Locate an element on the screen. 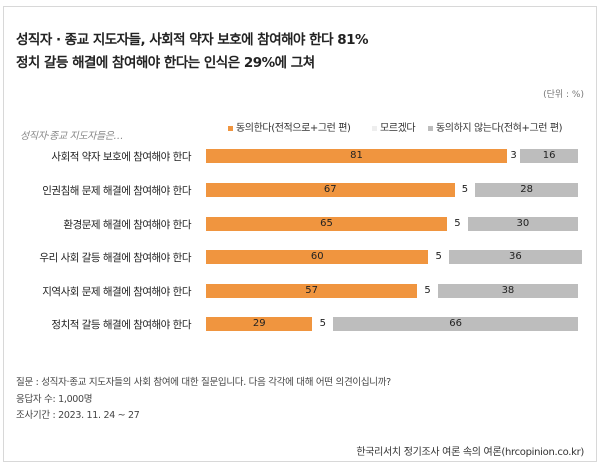 Image resolution: width=600 pixels, height=468 pixels. footer-period: 조사기간 : 2023. 11. 24 ~ 27 is located at coordinates (78, 415).